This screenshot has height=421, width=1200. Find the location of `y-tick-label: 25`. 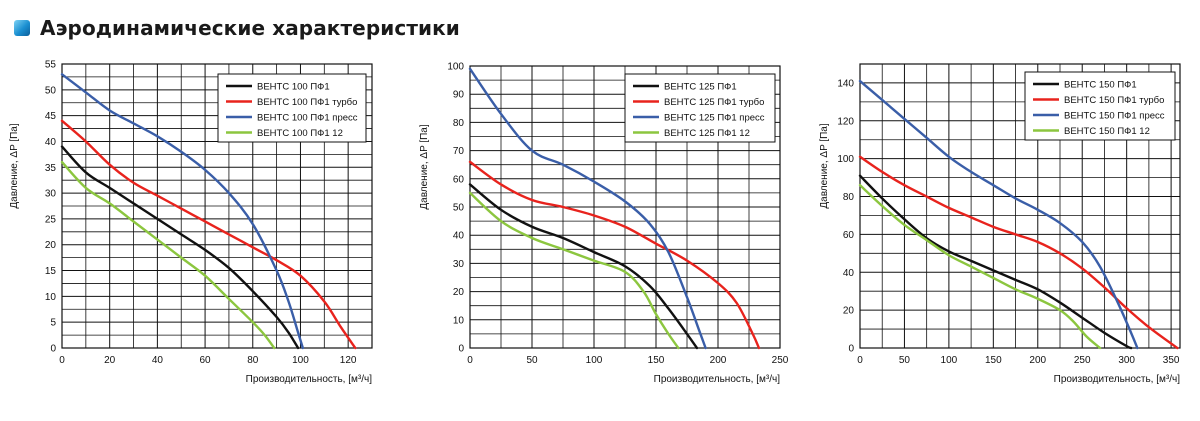

y-tick-label: 25 is located at coordinates (51, 219).